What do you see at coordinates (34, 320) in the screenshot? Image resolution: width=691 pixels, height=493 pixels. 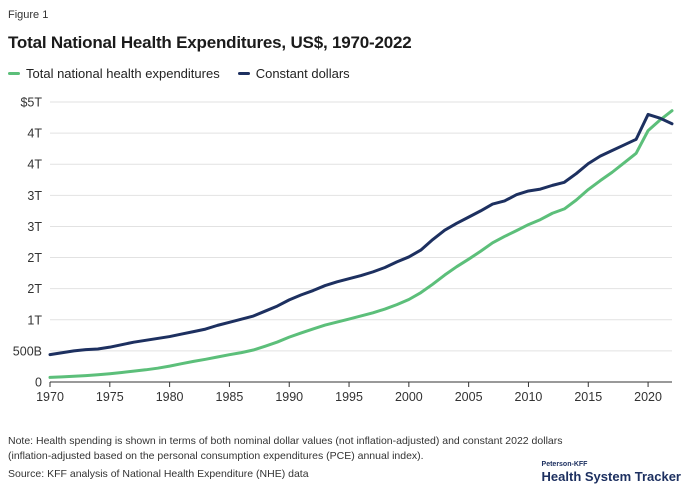 I see `y-tick-label: 1T` at bounding box center [34, 320].